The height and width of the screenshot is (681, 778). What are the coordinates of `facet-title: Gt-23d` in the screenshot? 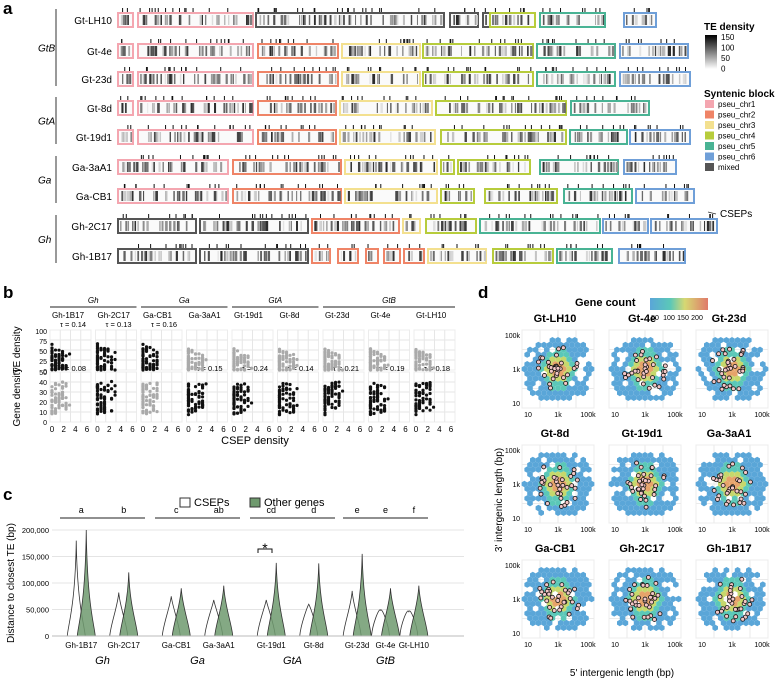 It's located at (337, 315).